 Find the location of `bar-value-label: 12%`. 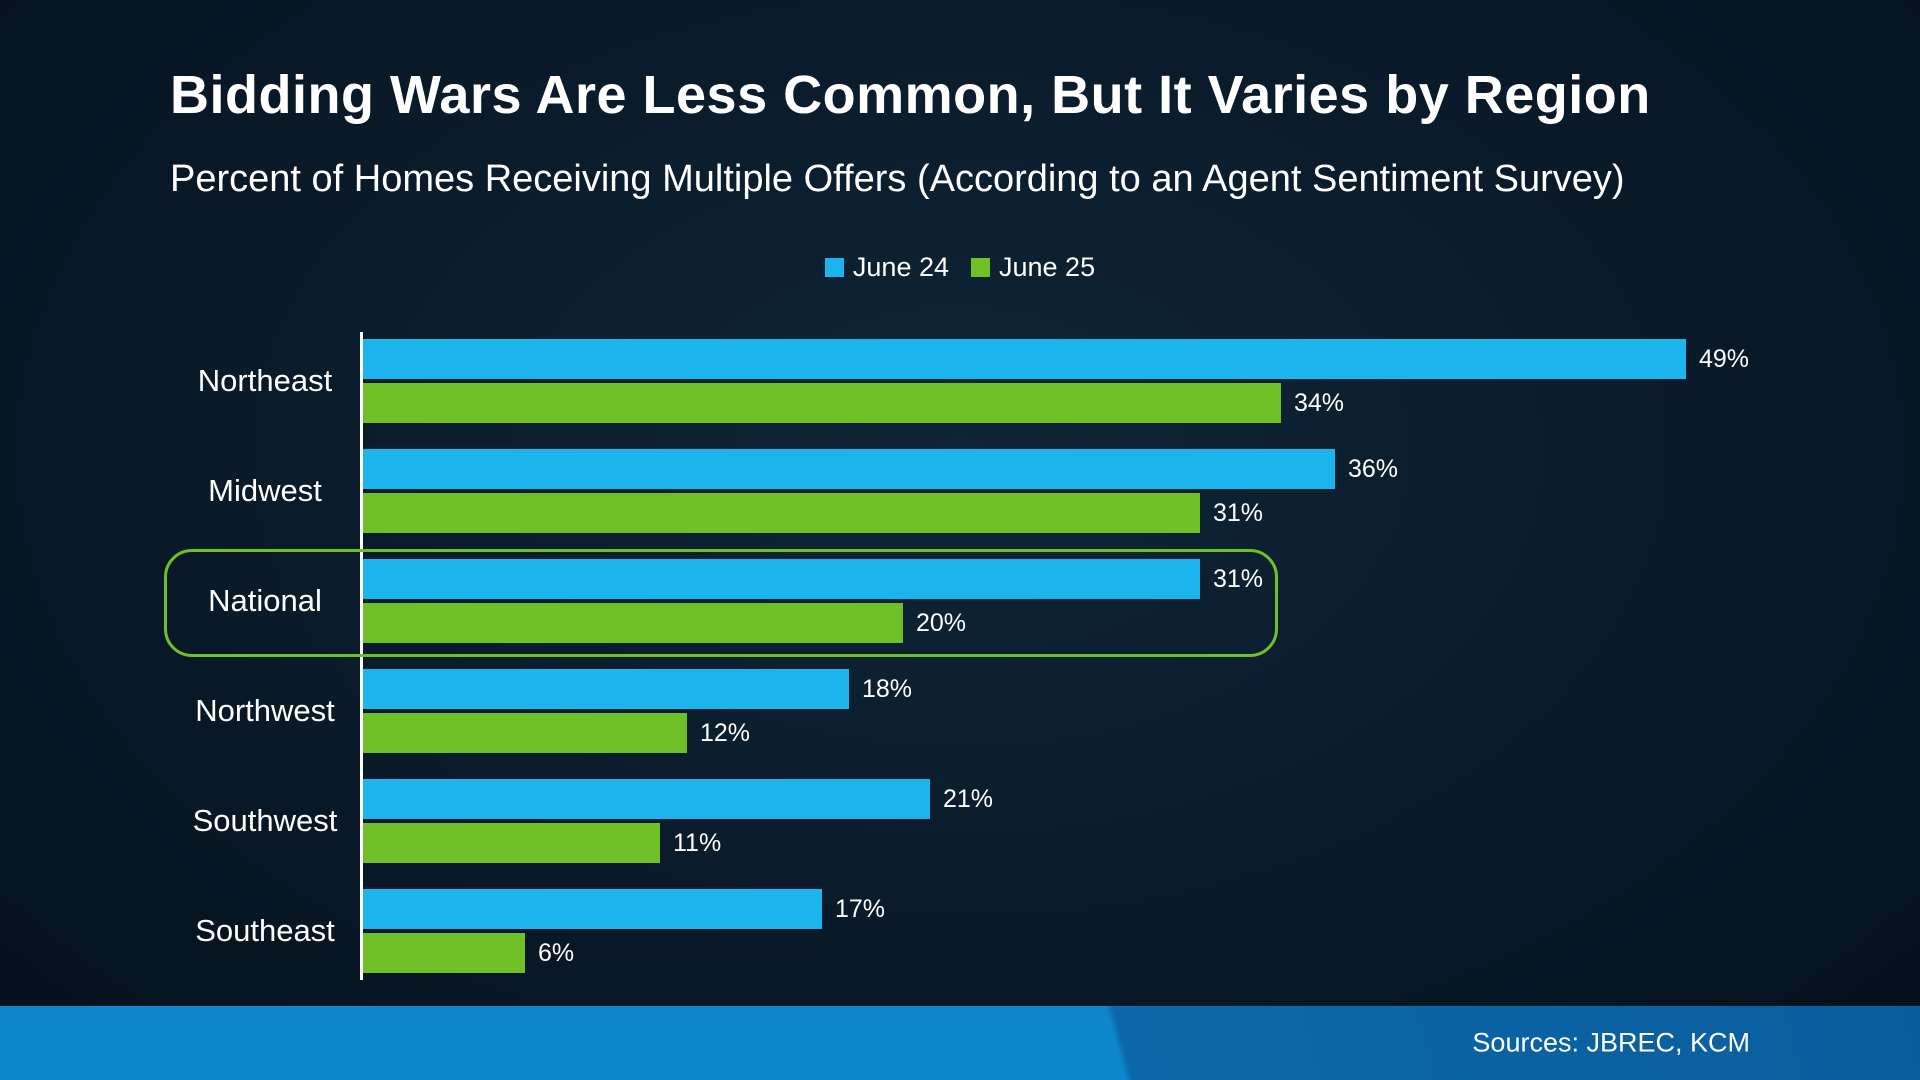

bar-value-label: 12% is located at coordinates (725, 732).